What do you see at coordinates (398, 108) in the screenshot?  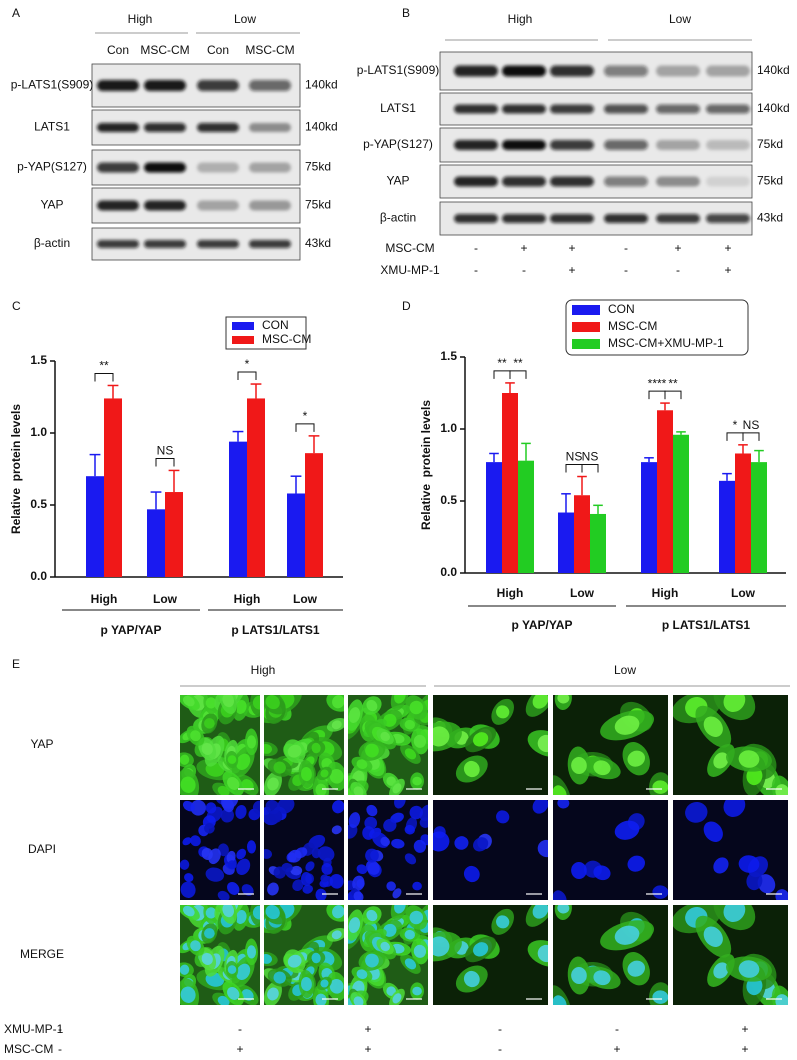 I see `row-label: LATS1` at bounding box center [398, 108].